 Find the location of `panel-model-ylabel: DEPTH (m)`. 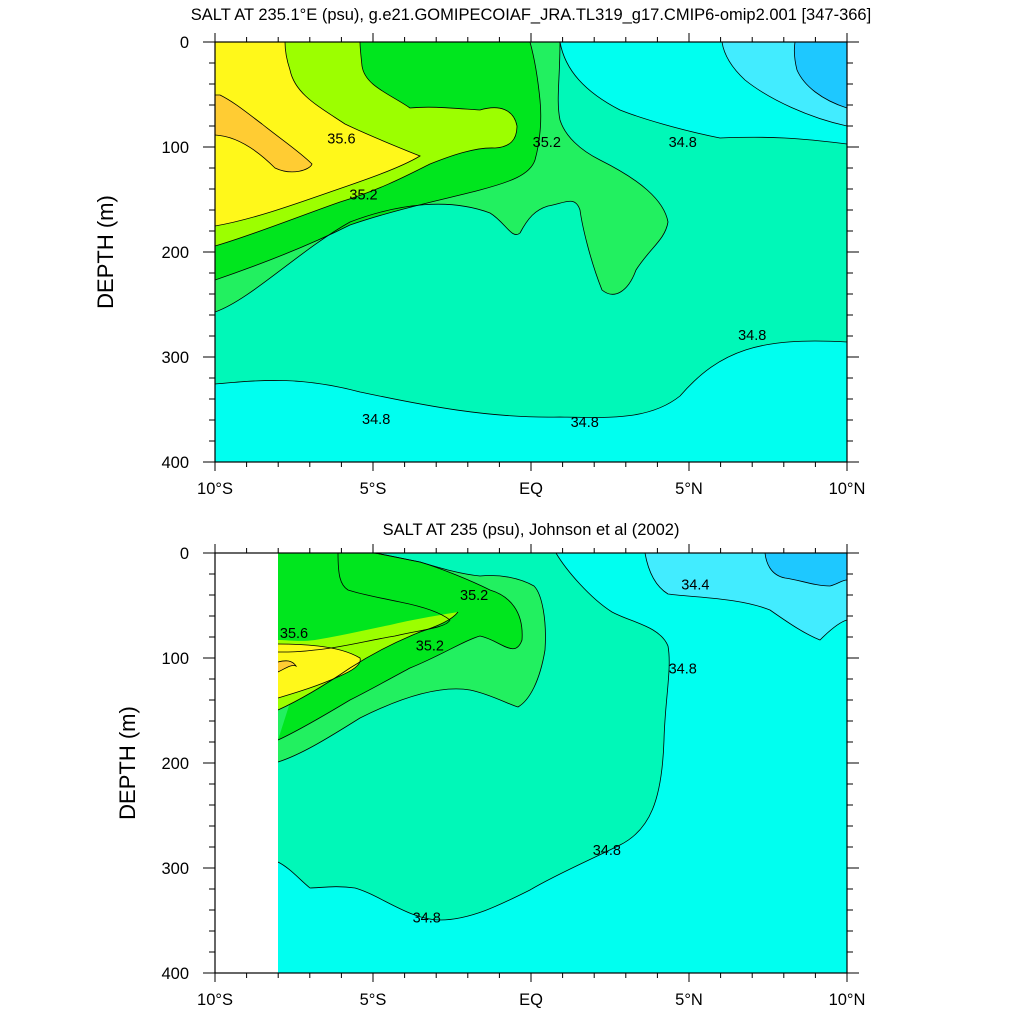

panel-model-ylabel: DEPTH (m) is located at coordinates (105, 252).